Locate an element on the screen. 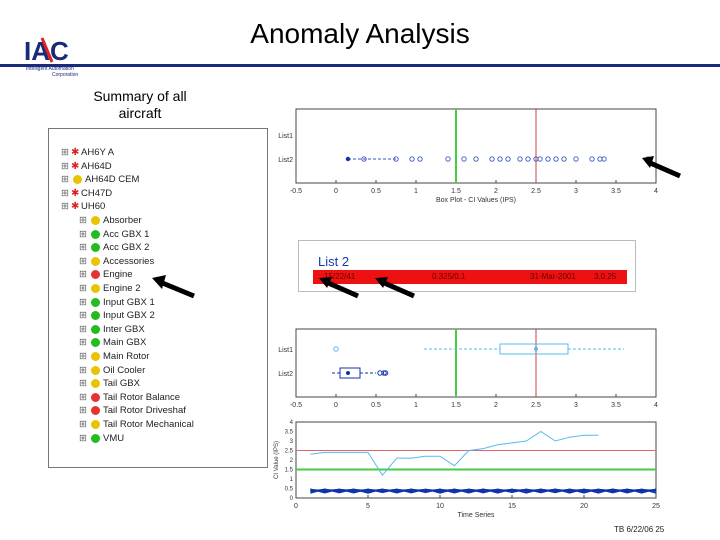  tree-item: ⊞ Acc GBX 2 is located at coordinates (114, 249).